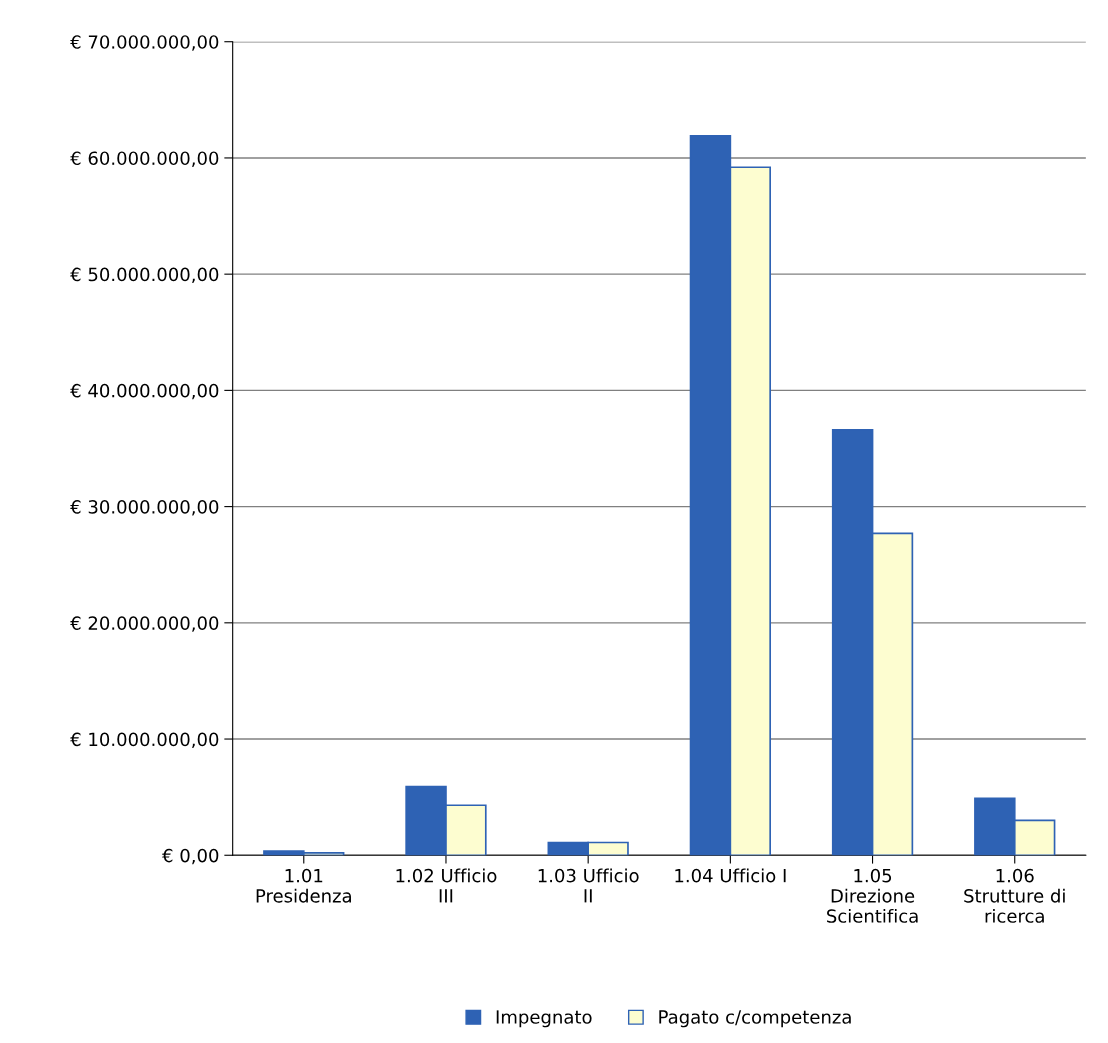 The width and height of the screenshot is (1108, 1043). What do you see at coordinates (144, 159) in the screenshot?
I see `y-tick-label: € 60.000.000,00` at bounding box center [144, 159].